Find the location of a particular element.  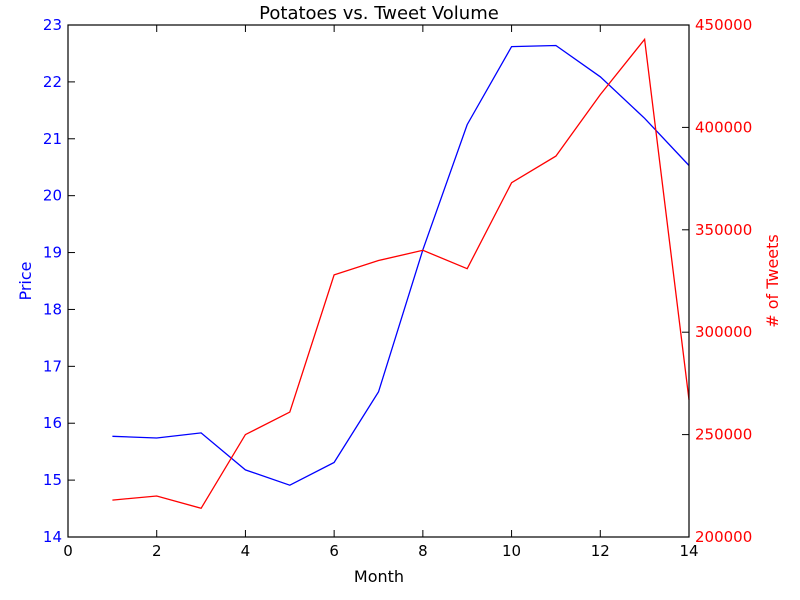

left-axis-ticks: 14 15 16 17 18 19 20 21 22 23 is located at coordinates (59, 281).